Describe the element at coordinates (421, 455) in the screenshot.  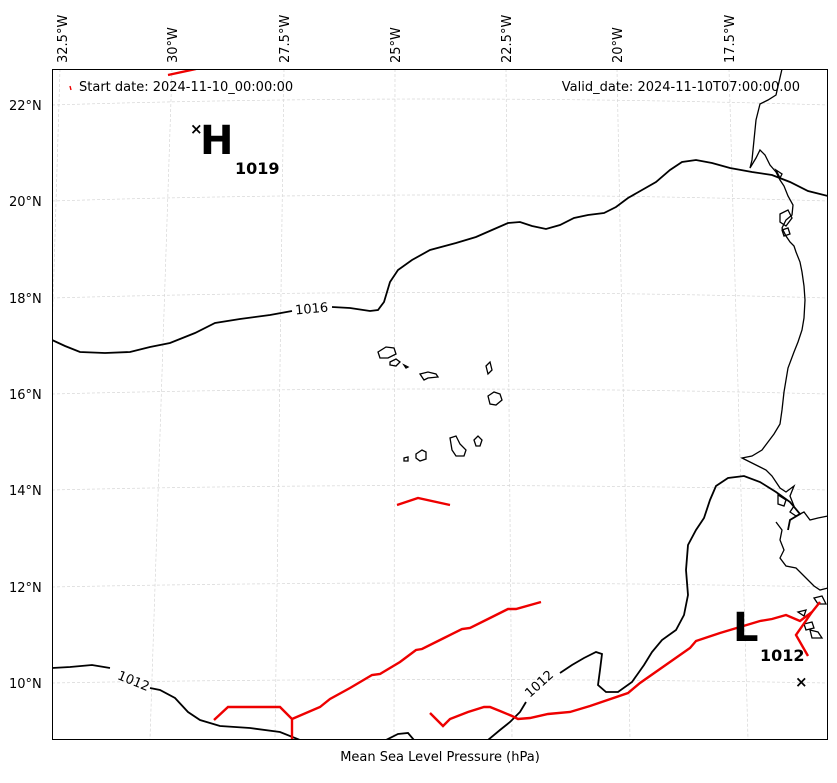
I see `island-fogo` at that location.